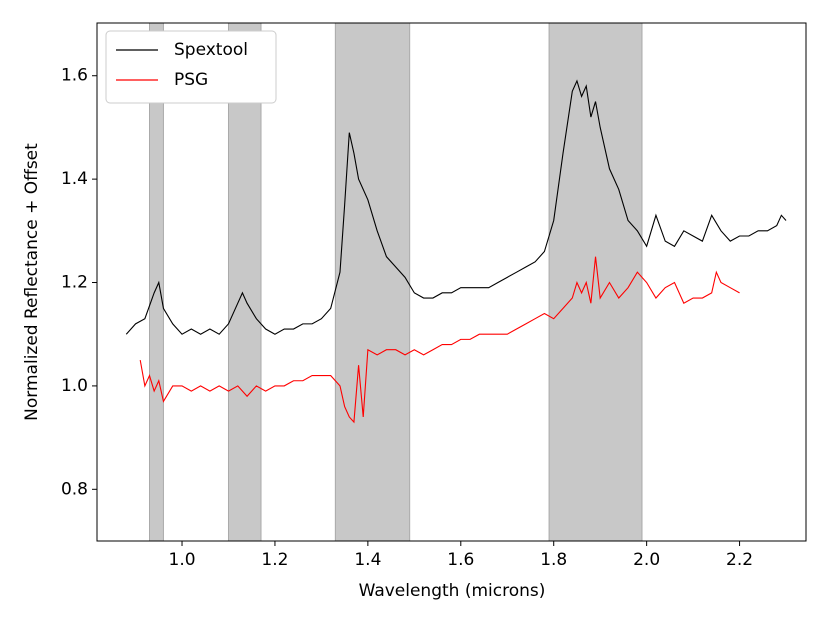 The height and width of the screenshot is (623, 830). Describe the element at coordinates (452, 591) in the screenshot. I see `x-axis-label: Wavelength (microns)` at that location.